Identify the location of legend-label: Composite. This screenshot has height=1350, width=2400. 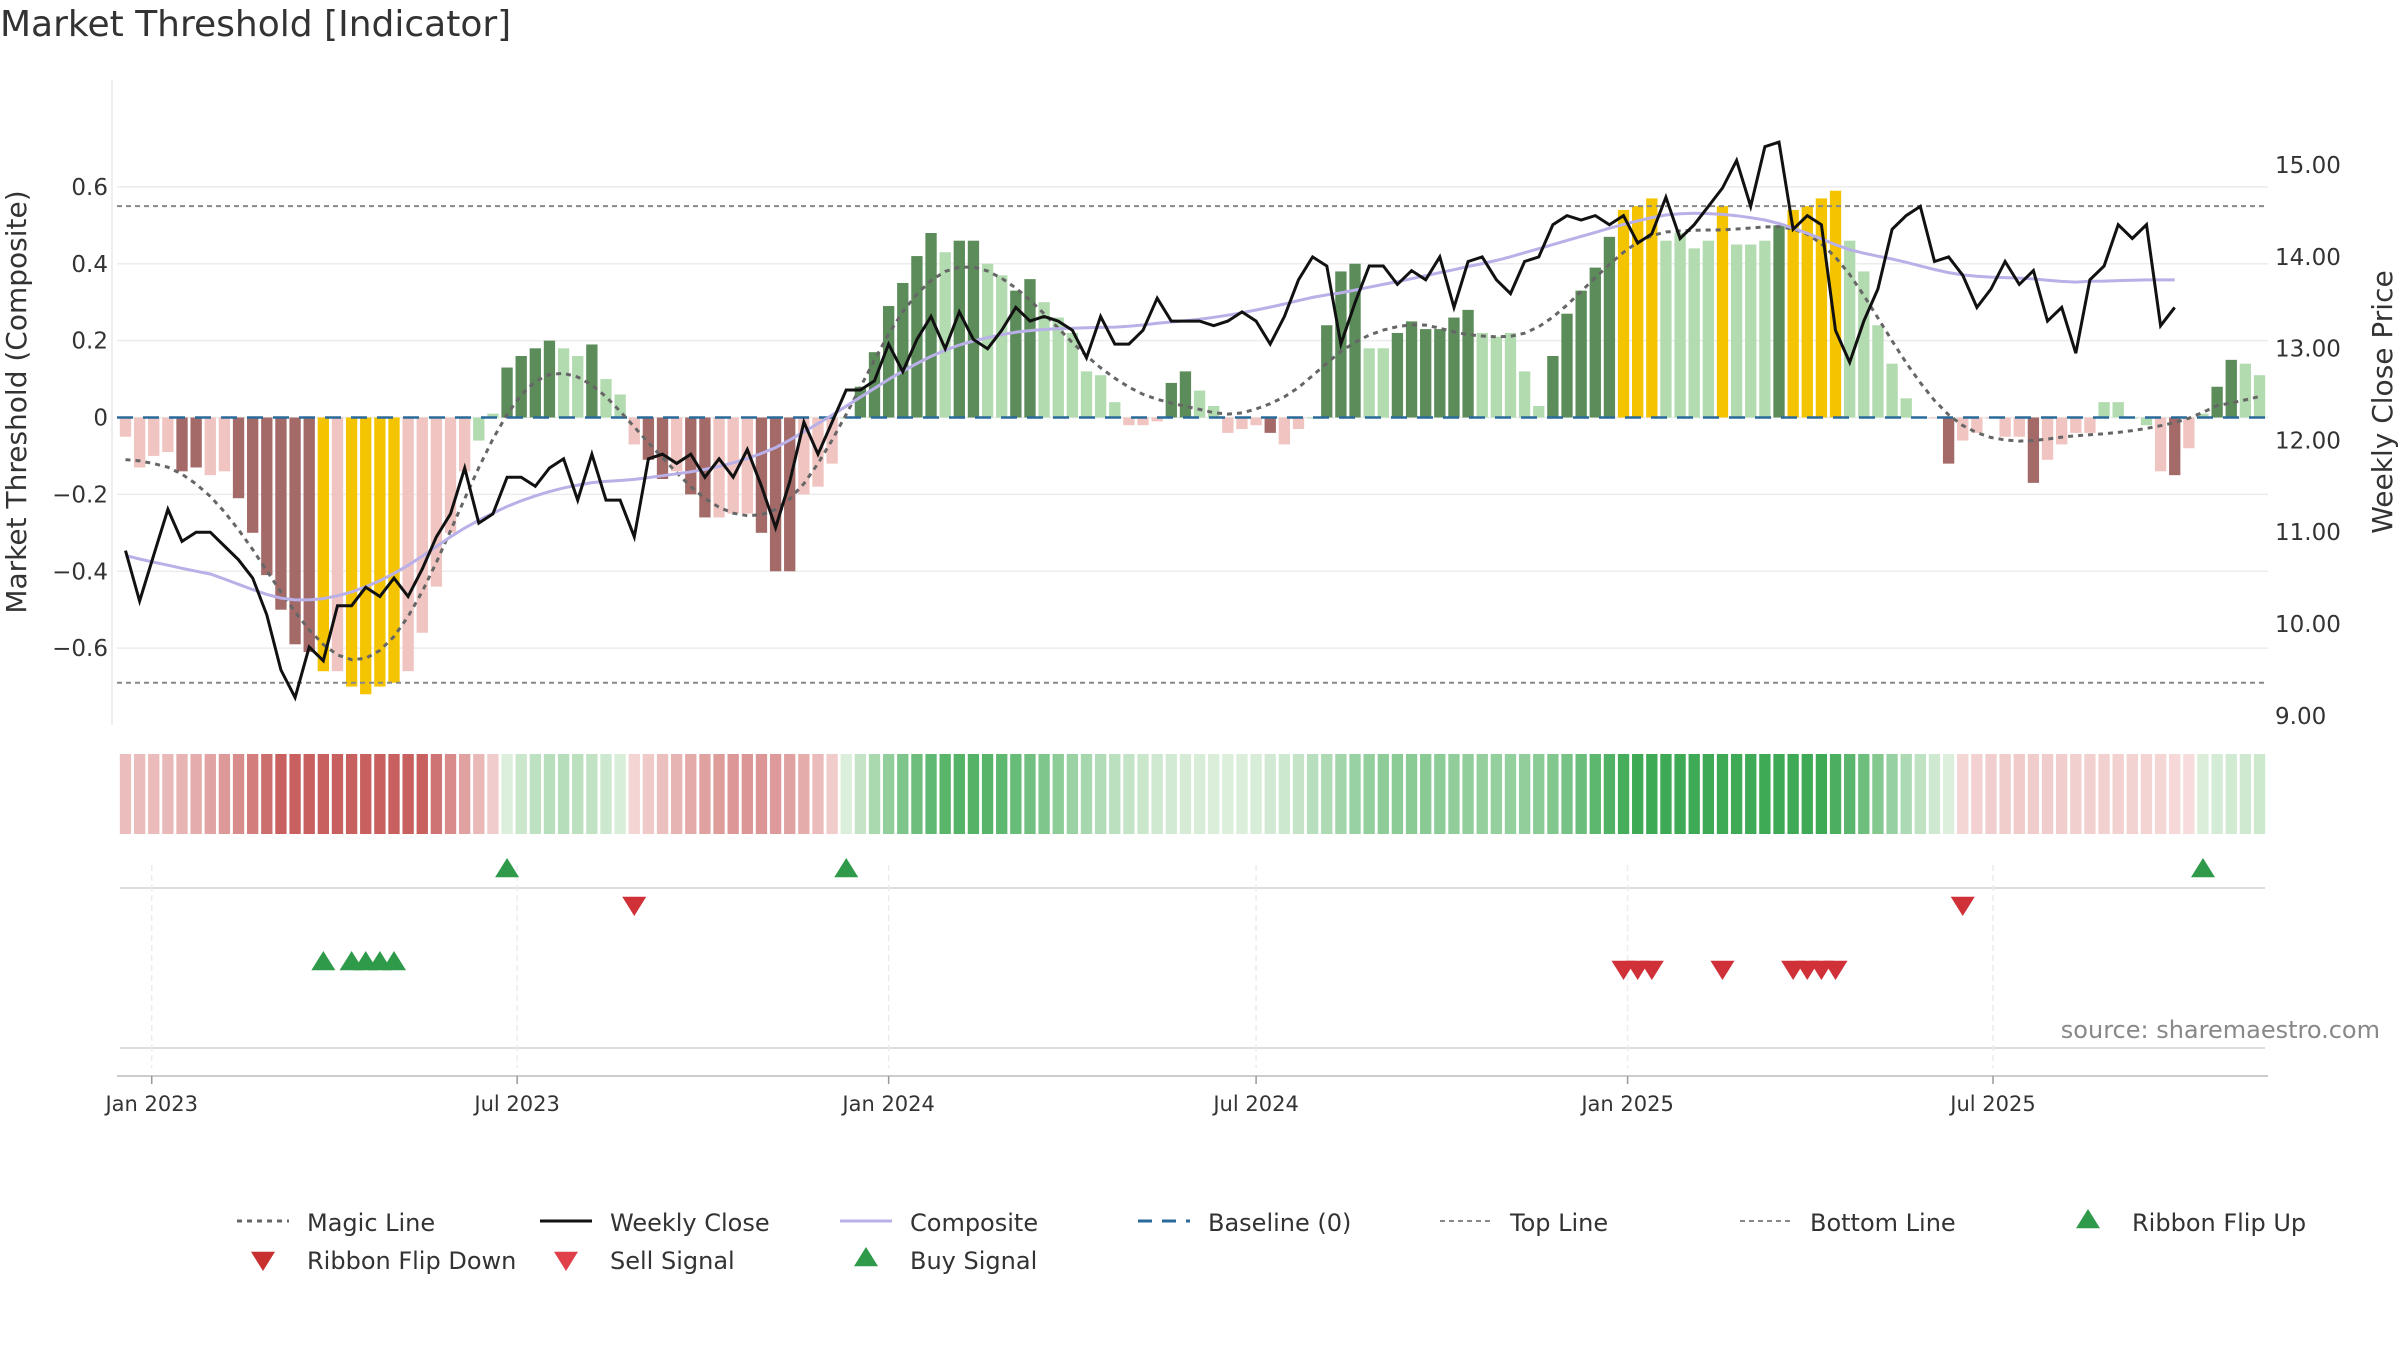
(974, 1223).